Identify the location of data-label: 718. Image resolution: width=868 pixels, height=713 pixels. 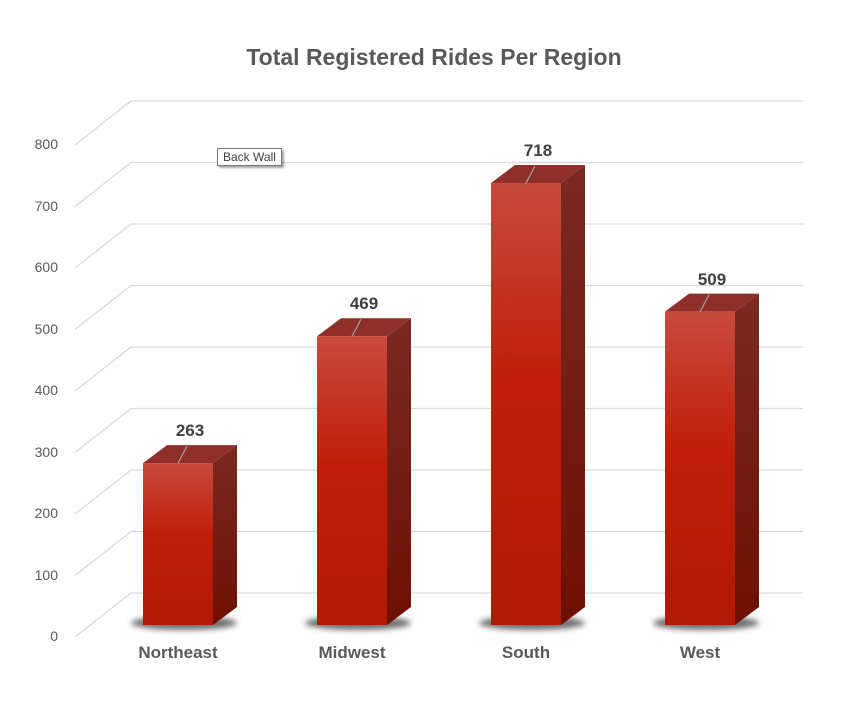
(538, 150).